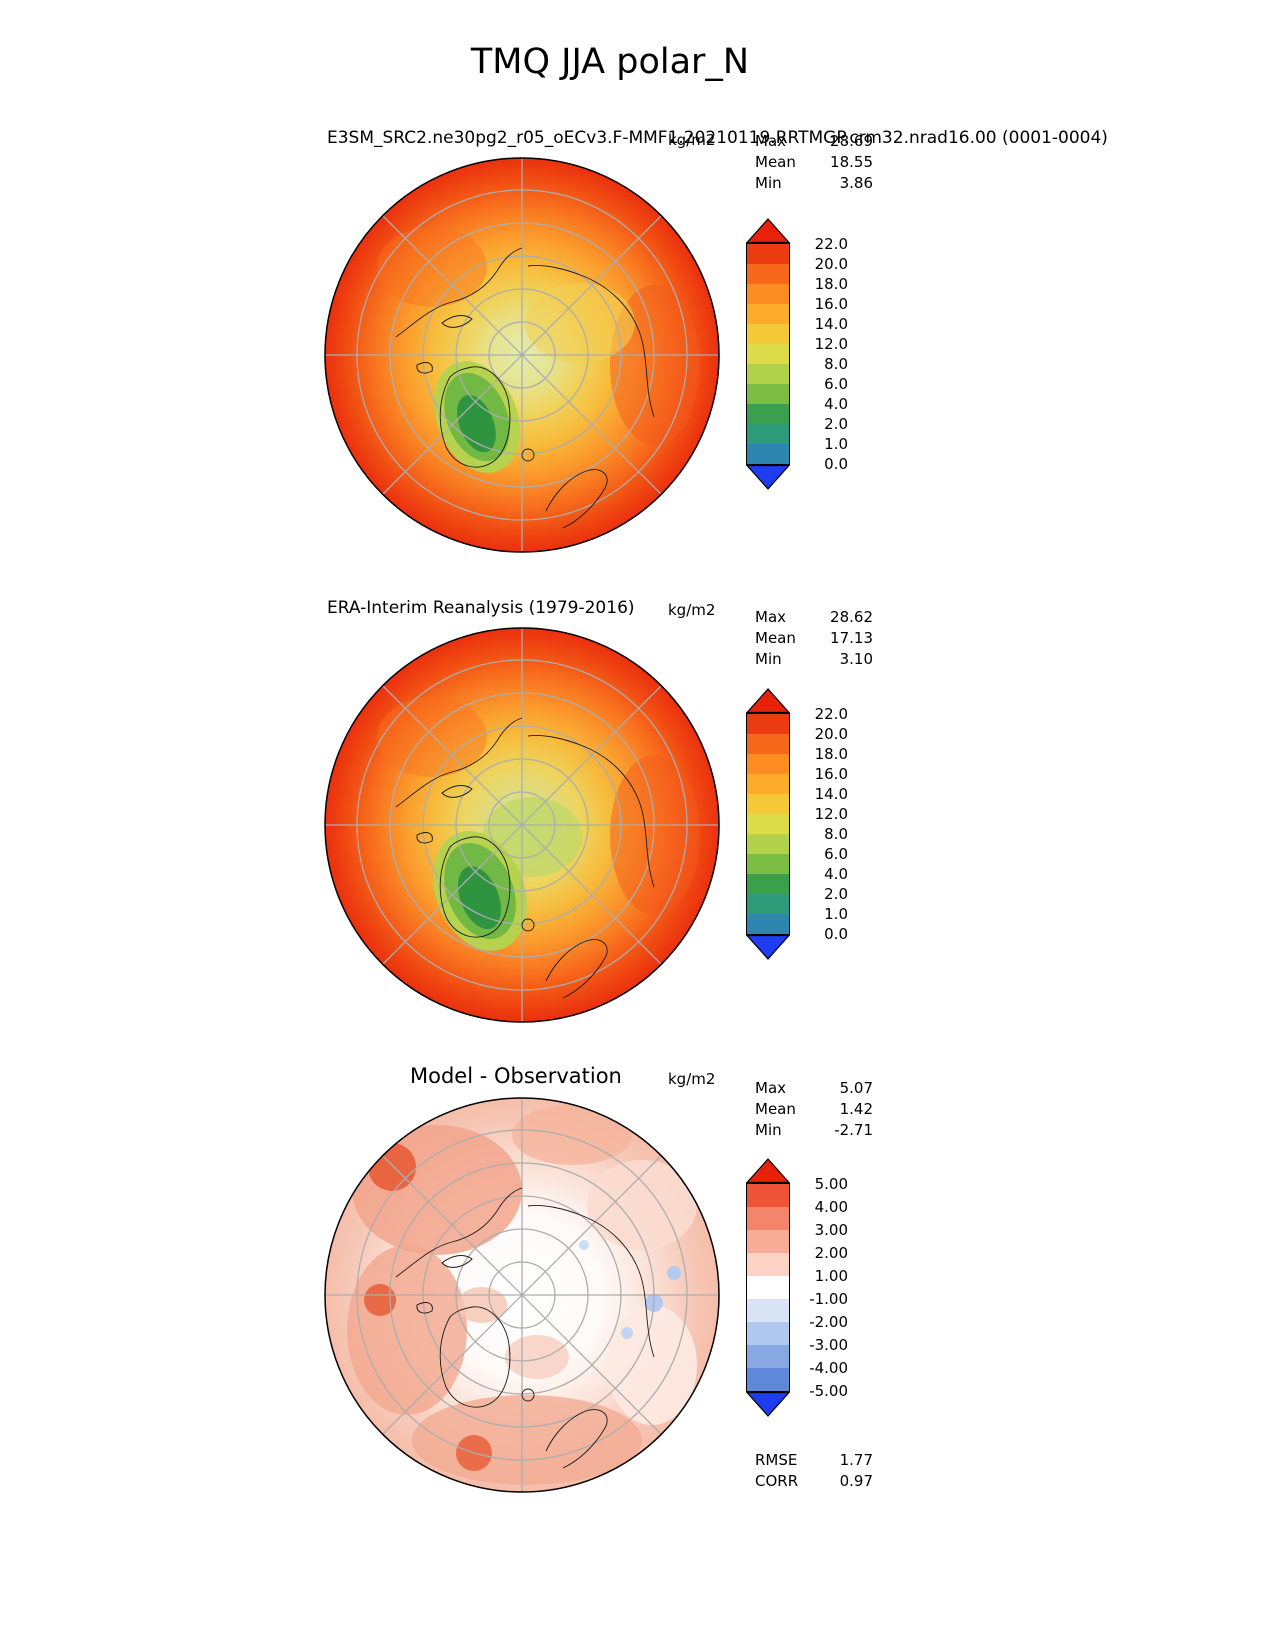 The width and height of the screenshot is (1275, 1650). Describe the element at coordinates (856, 1460) in the screenshot. I see `stat-value: 1.77` at that location.